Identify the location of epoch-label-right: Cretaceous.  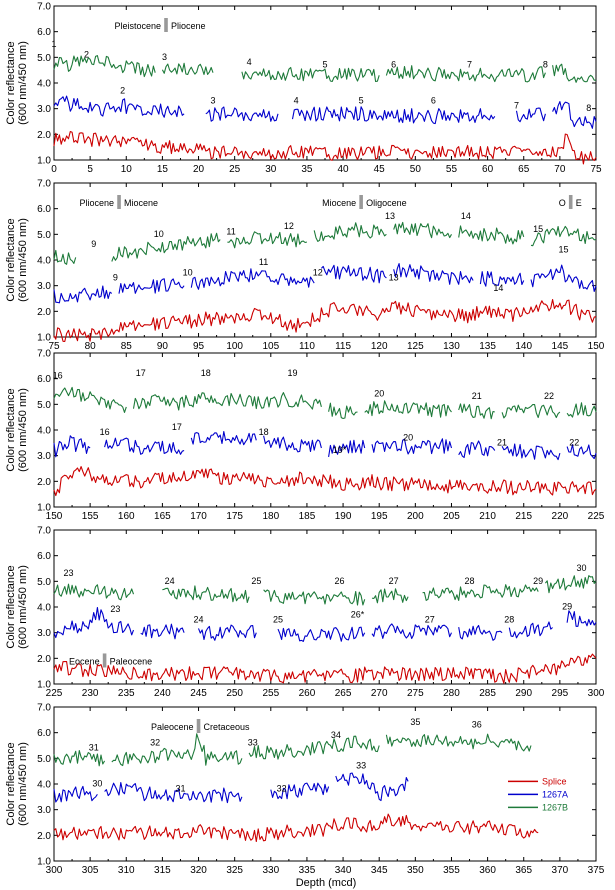
(227, 727).